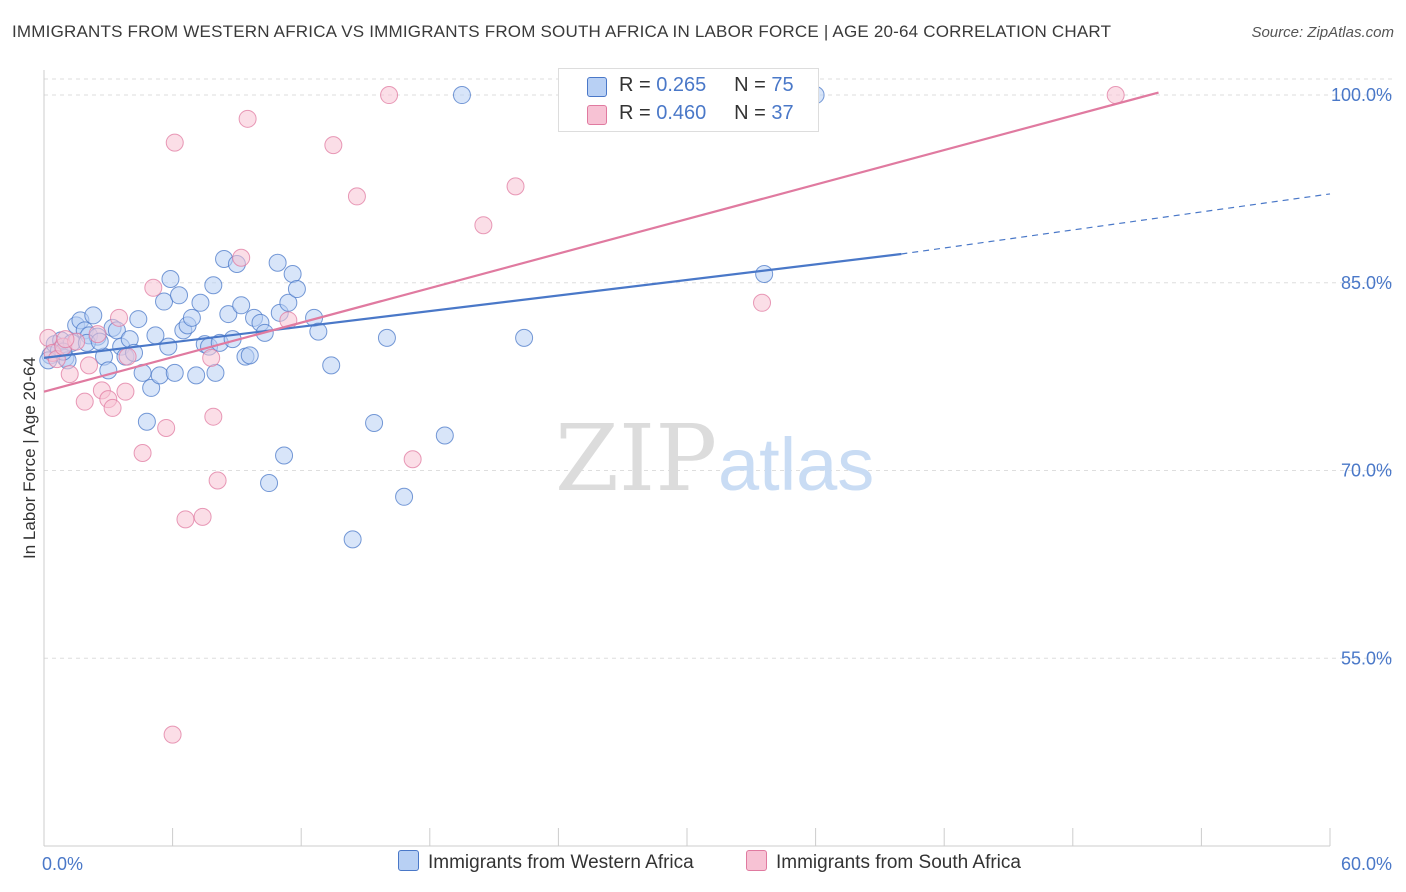  I want to click on legend-row-south-africa: R = 0.460 N = 37, so click(688, 114).